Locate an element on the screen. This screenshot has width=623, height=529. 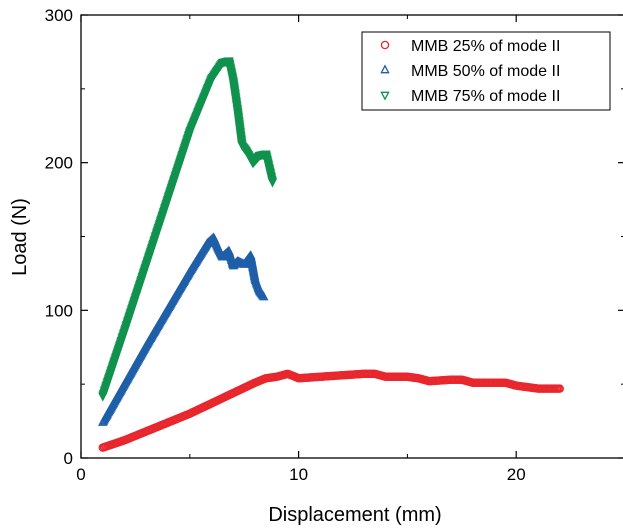
legend-box is located at coordinates (486, 71).